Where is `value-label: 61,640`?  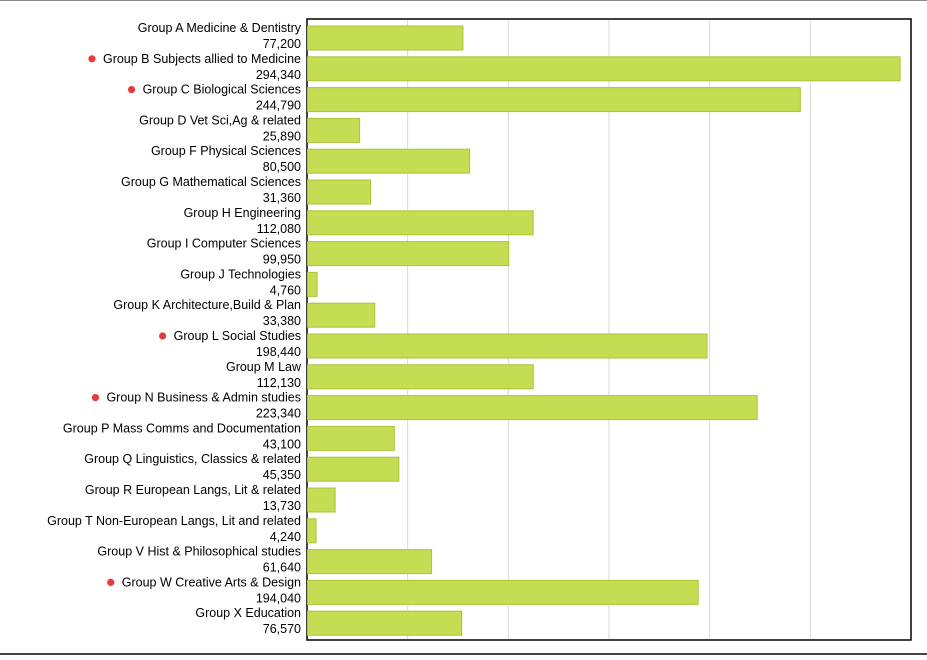 value-label: 61,640 is located at coordinates (282, 568).